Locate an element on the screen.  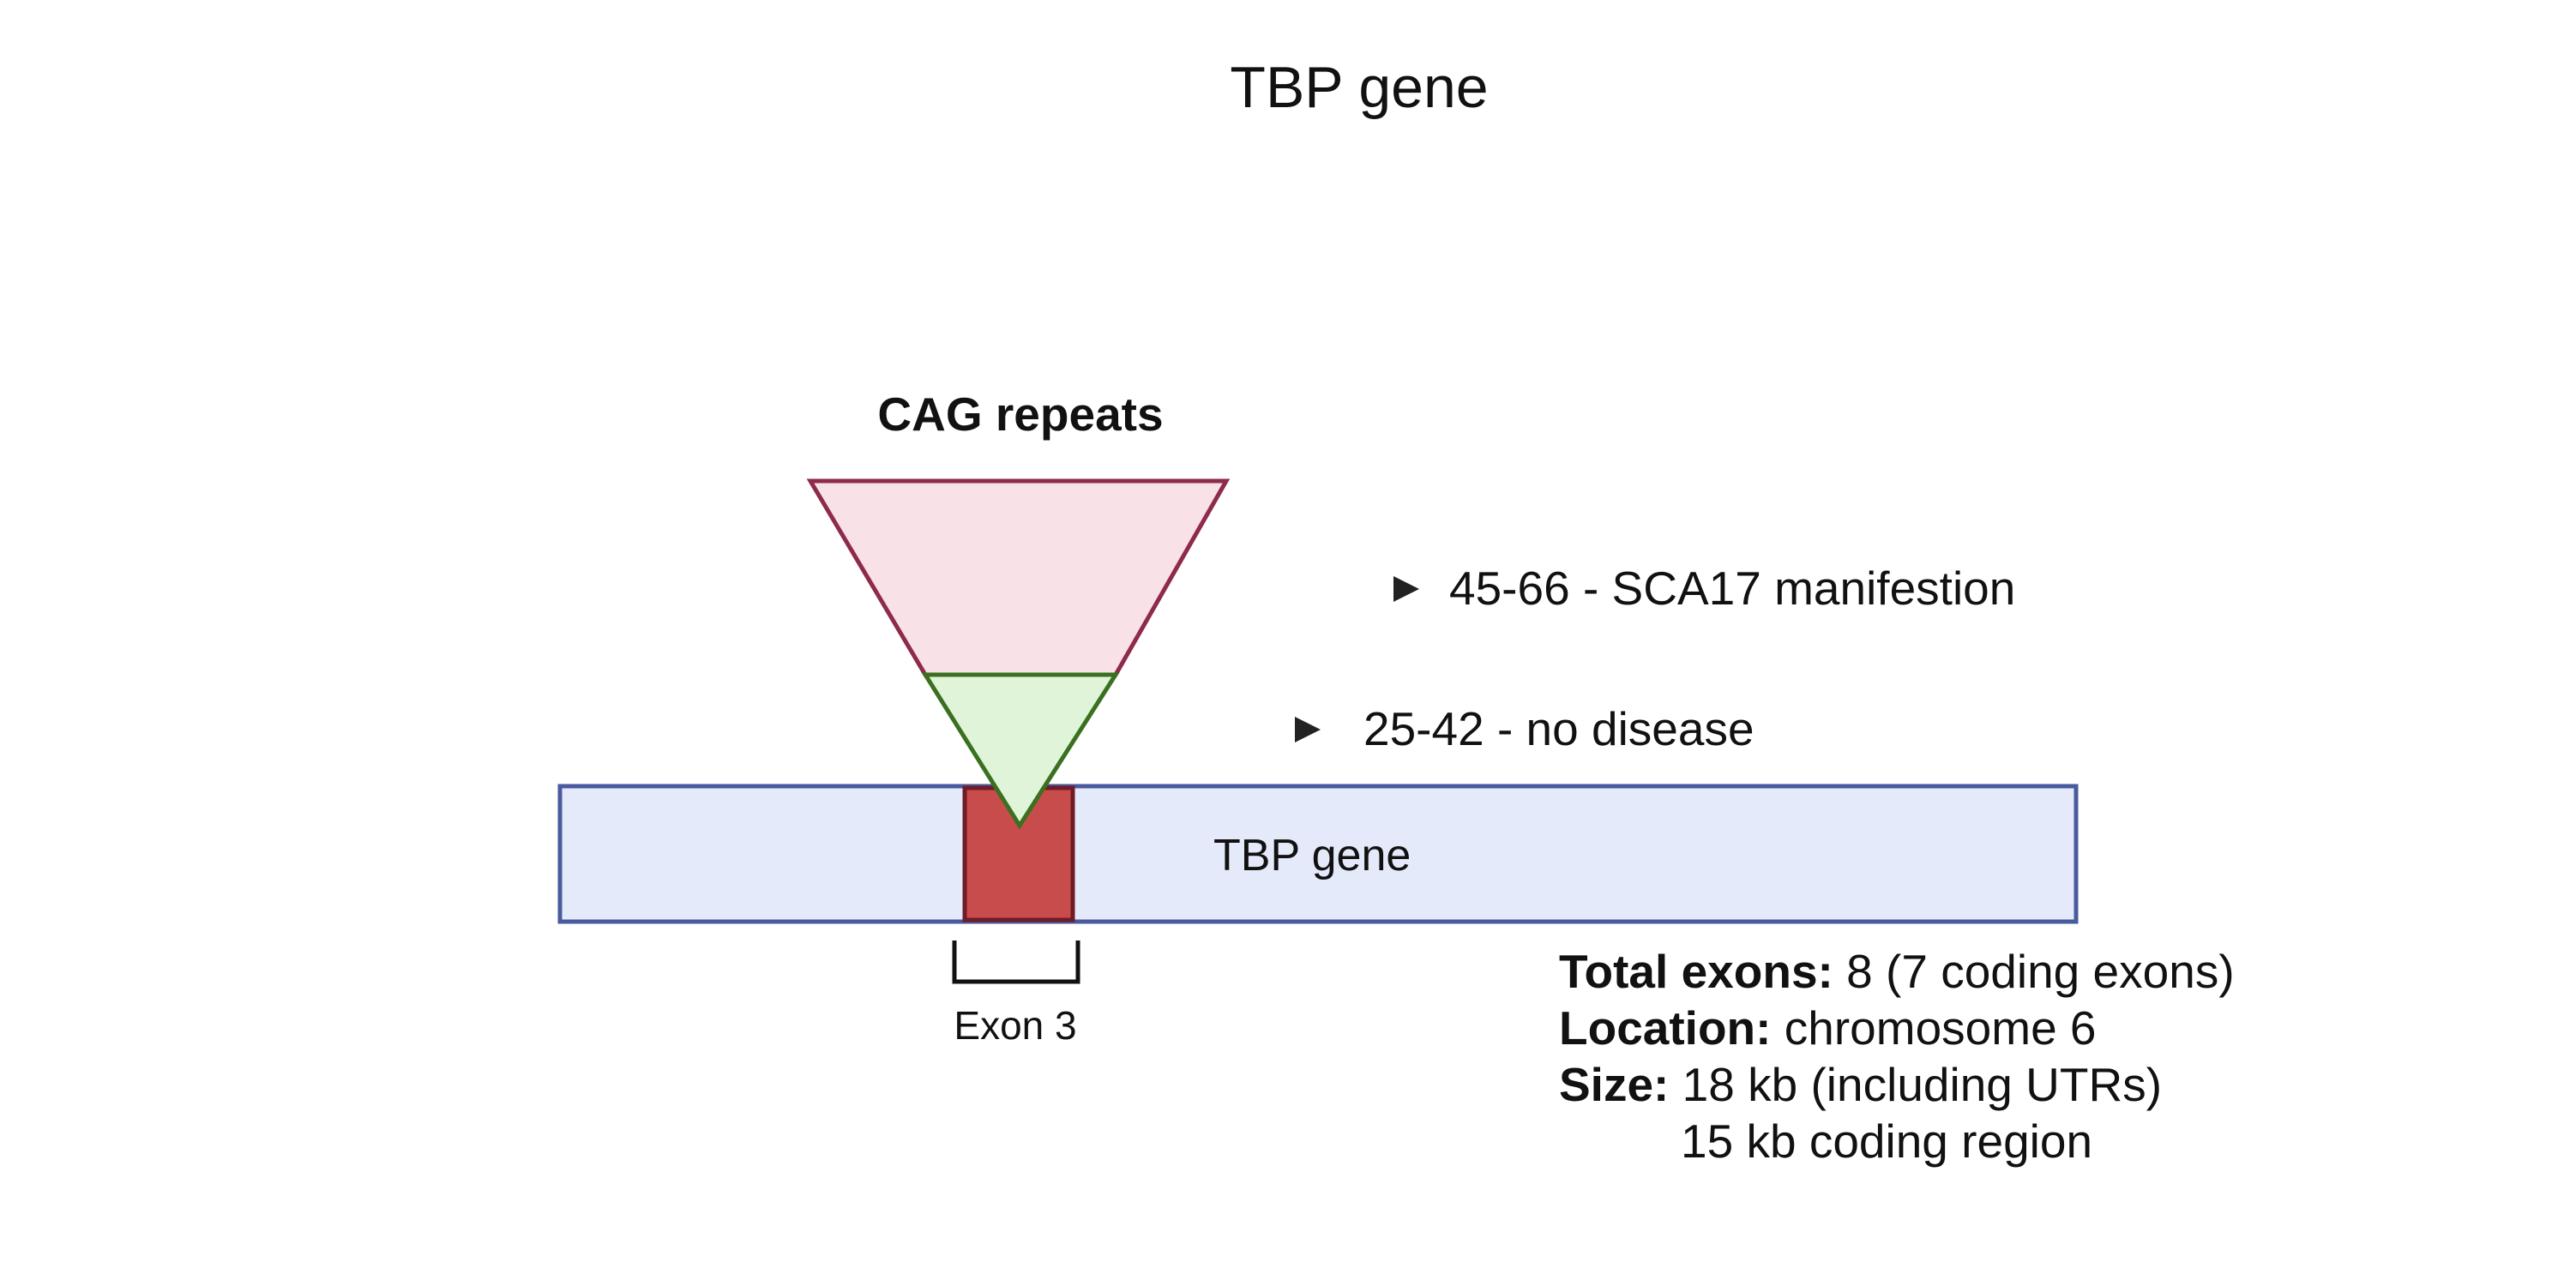
diagram-title: TBP gene is located at coordinates (1359, 87).